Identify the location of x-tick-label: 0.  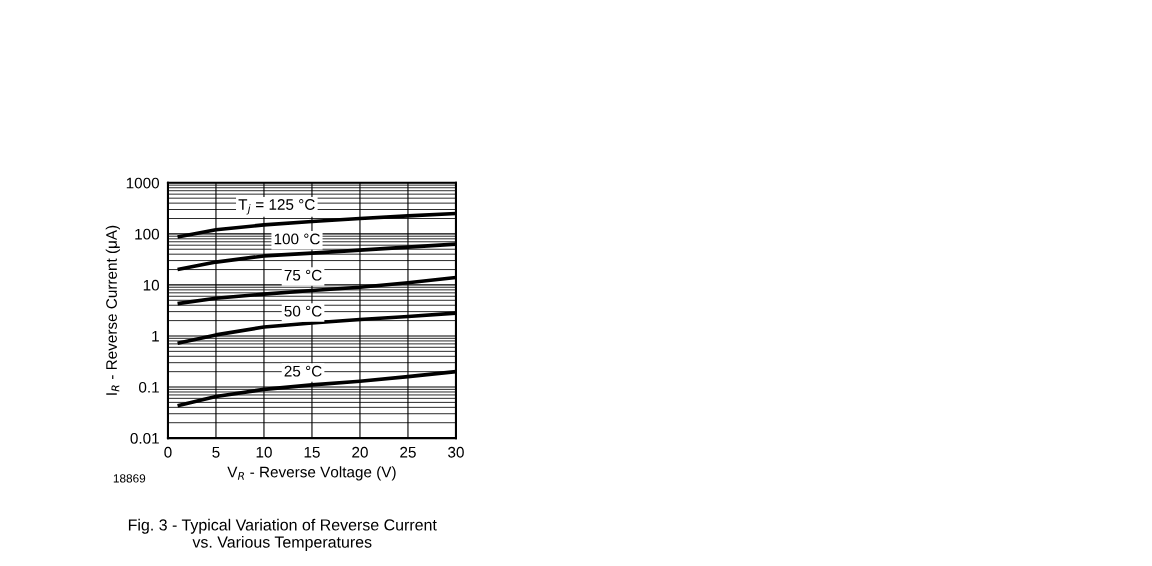
(168, 452).